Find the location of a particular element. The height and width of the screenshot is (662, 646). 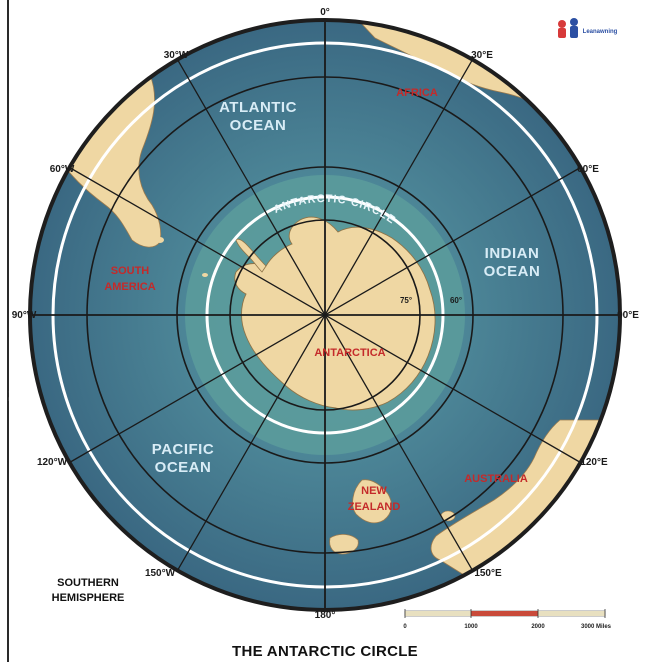

map-title: THE ANTARCTIC CIRCLE is located at coordinates (325, 651).